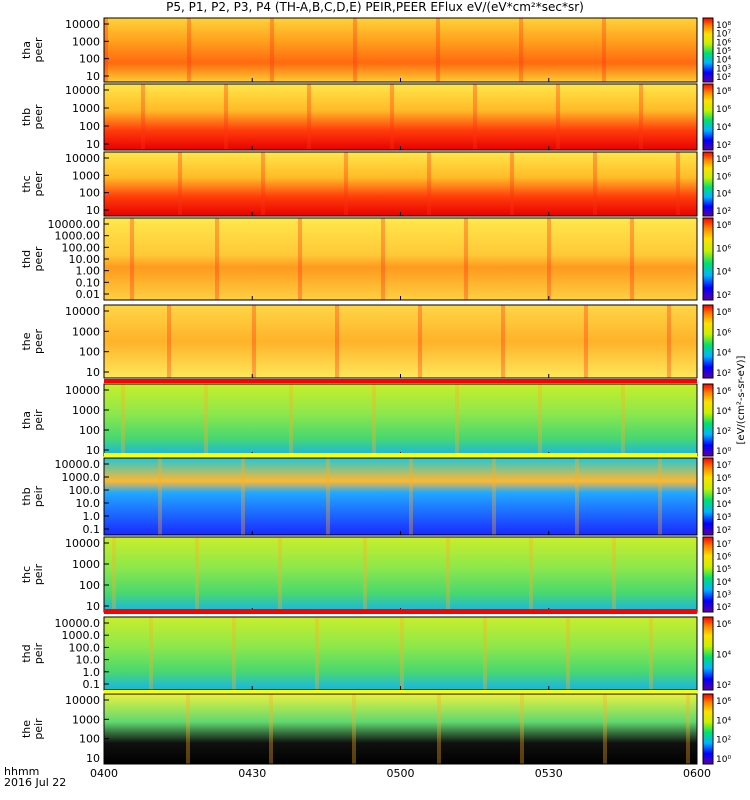  I want to click on y-axis-label: thbpeir, so click(32, 496).